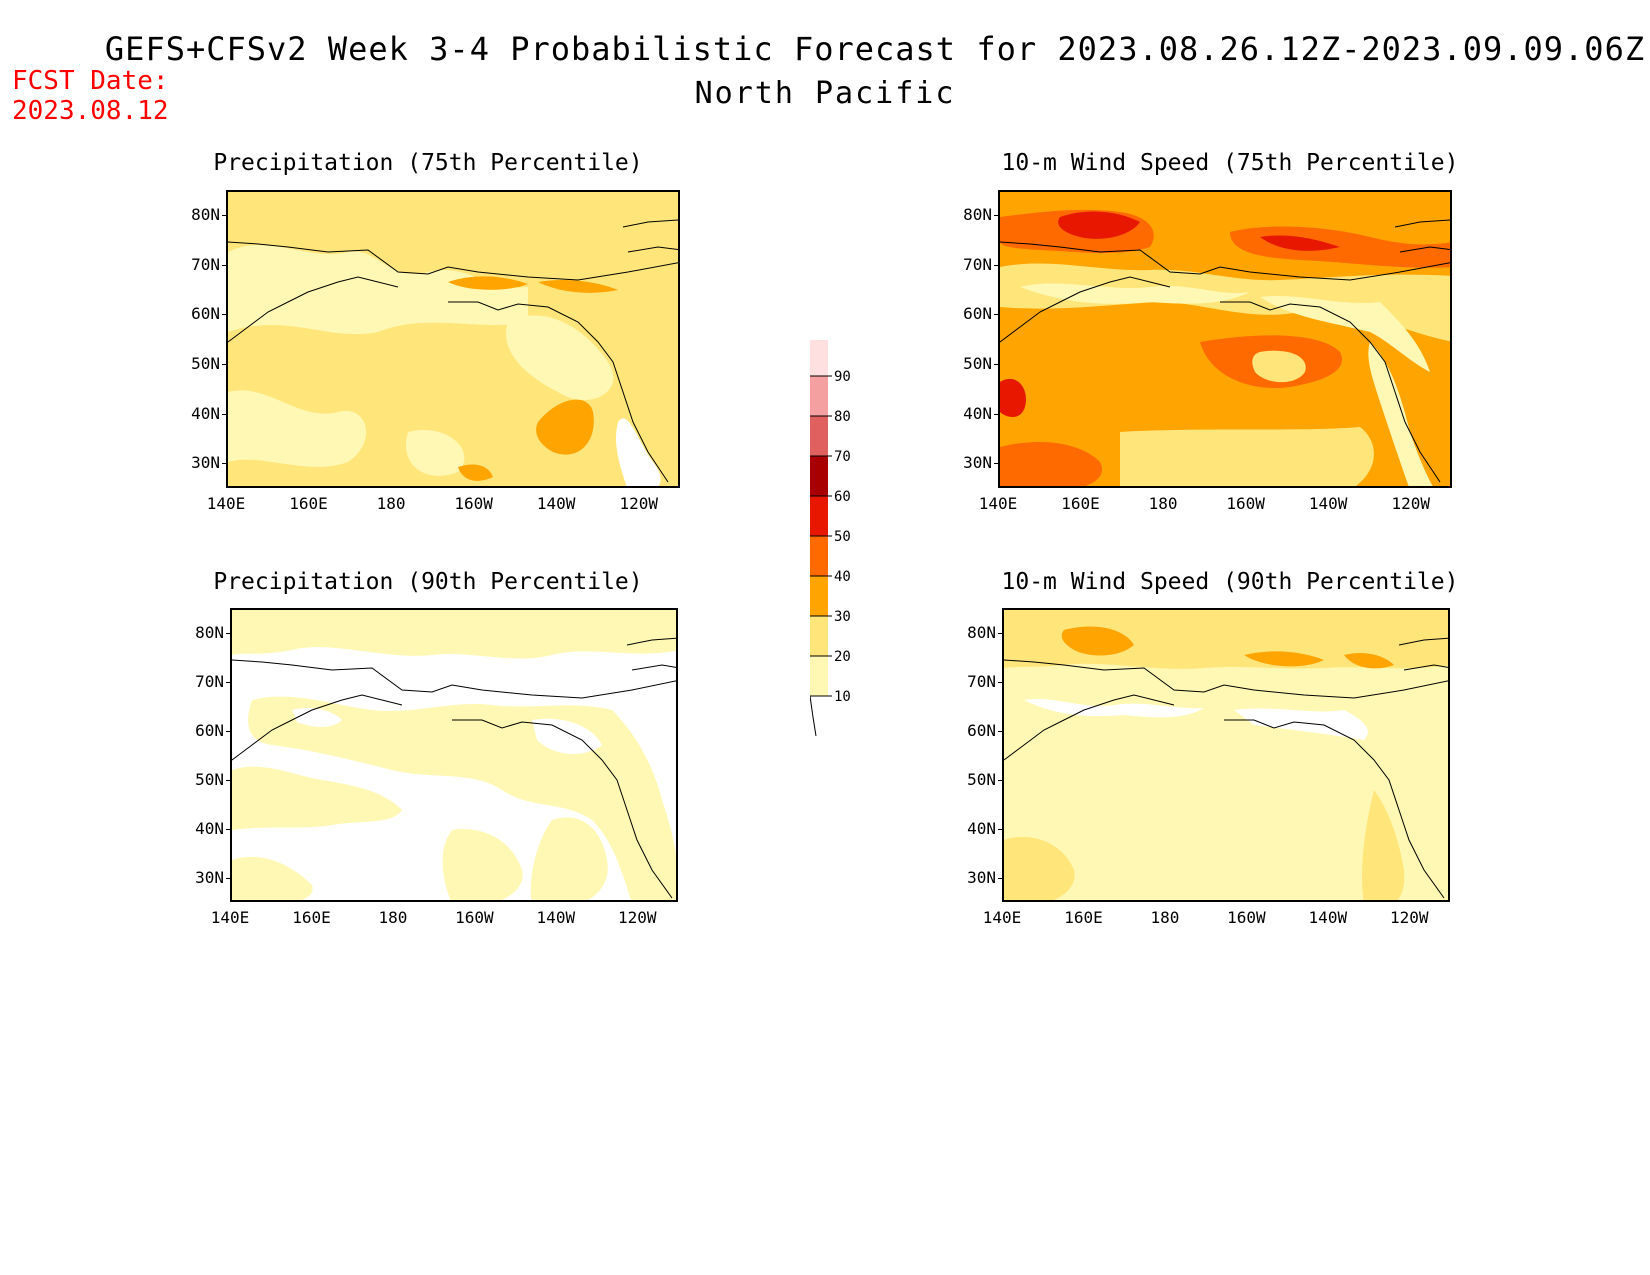 This screenshot has height=1275, width=1650. Describe the element at coordinates (90, 81) in the screenshot. I see `fcst-date-label: FCST Date:` at that location.